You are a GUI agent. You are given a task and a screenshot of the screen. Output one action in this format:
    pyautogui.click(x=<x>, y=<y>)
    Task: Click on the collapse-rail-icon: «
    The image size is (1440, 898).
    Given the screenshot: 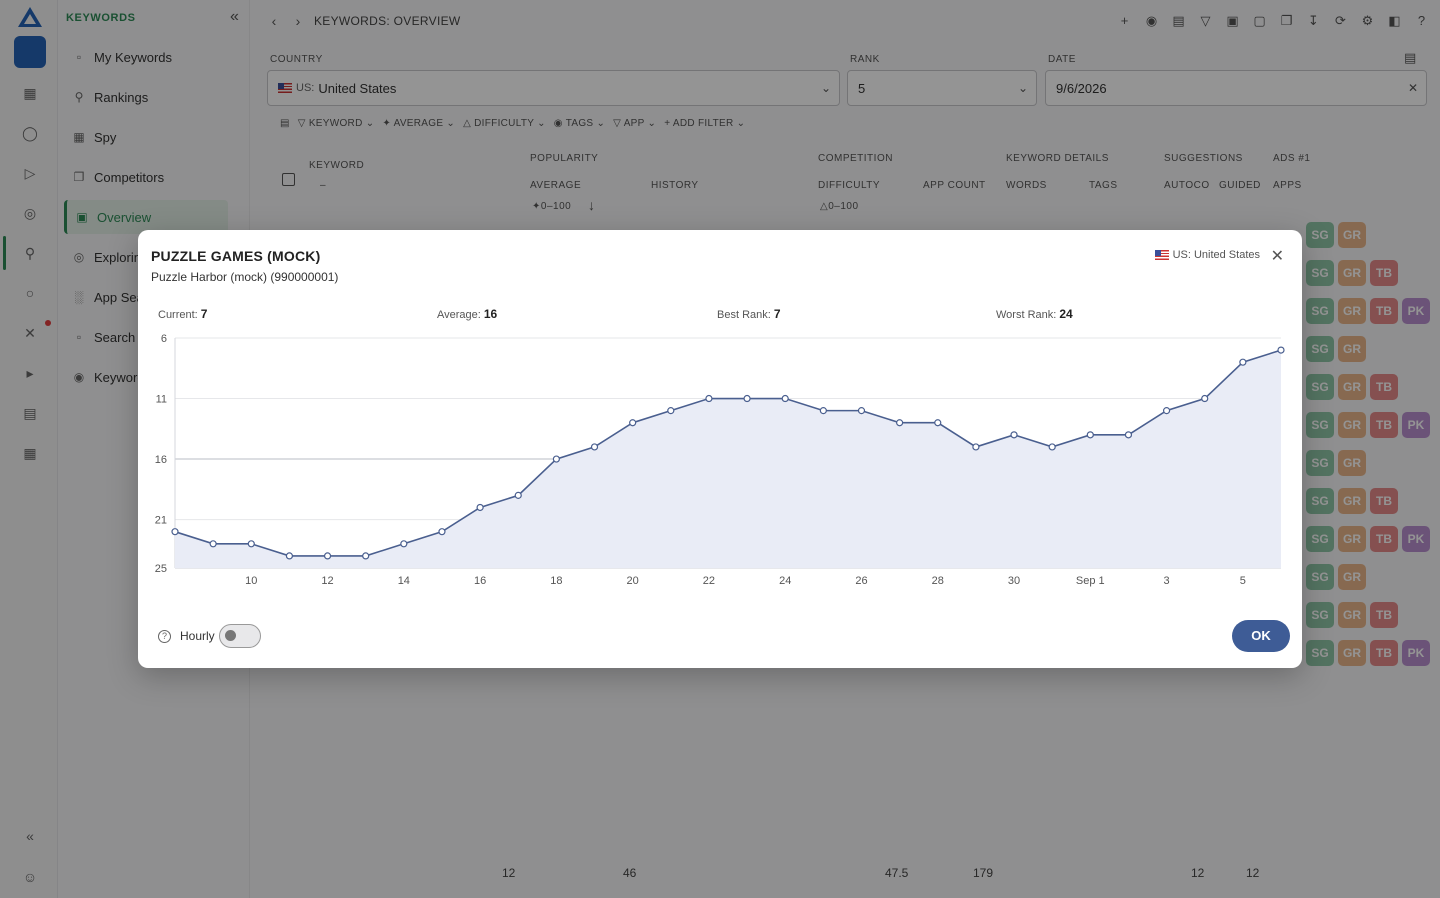 What is the action you would take?
    pyautogui.click(x=30, y=836)
    